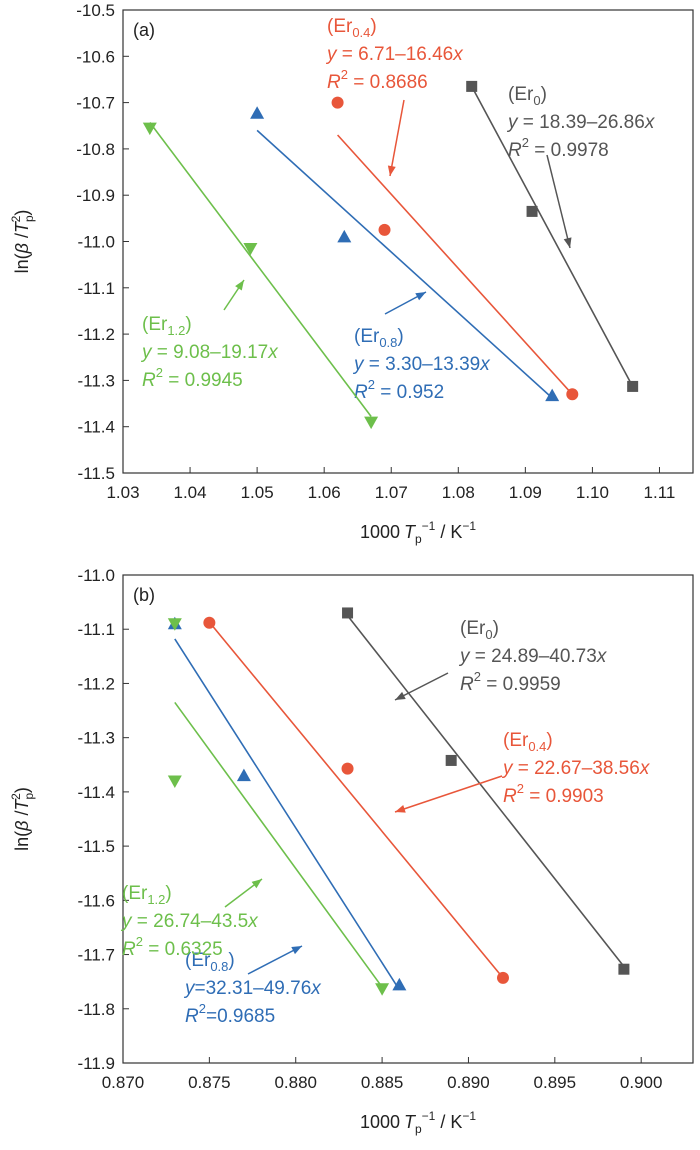  What do you see at coordinates (510, 682) in the screenshot?
I see `r-squared: R2 = 0.9959` at bounding box center [510, 682].